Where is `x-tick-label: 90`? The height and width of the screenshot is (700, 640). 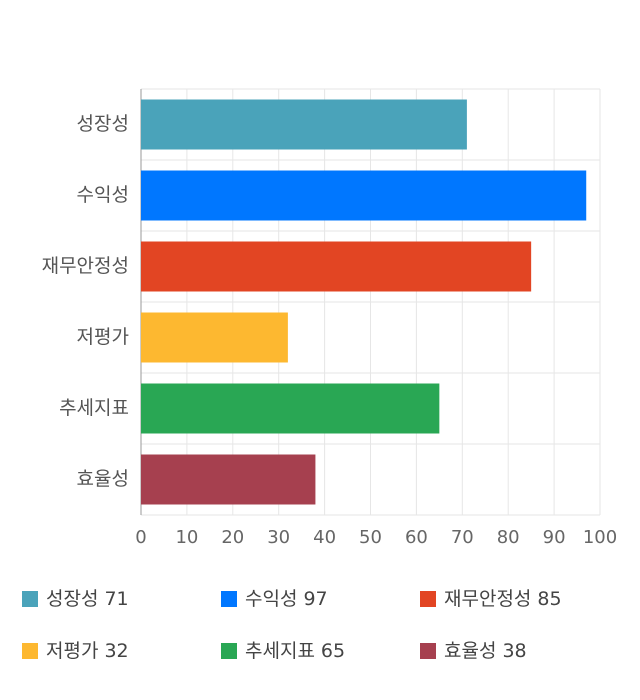 x-tick-label: 90 is located at coordinates (554, 537).